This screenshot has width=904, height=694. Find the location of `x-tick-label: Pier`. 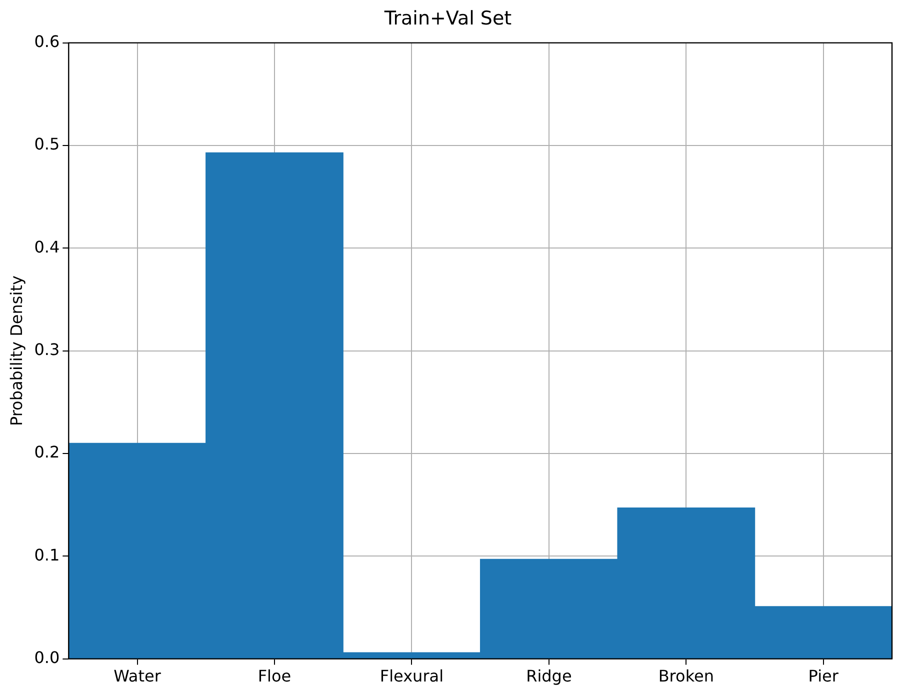

x-tick-label: Pier is located at coordinates (823, 676).